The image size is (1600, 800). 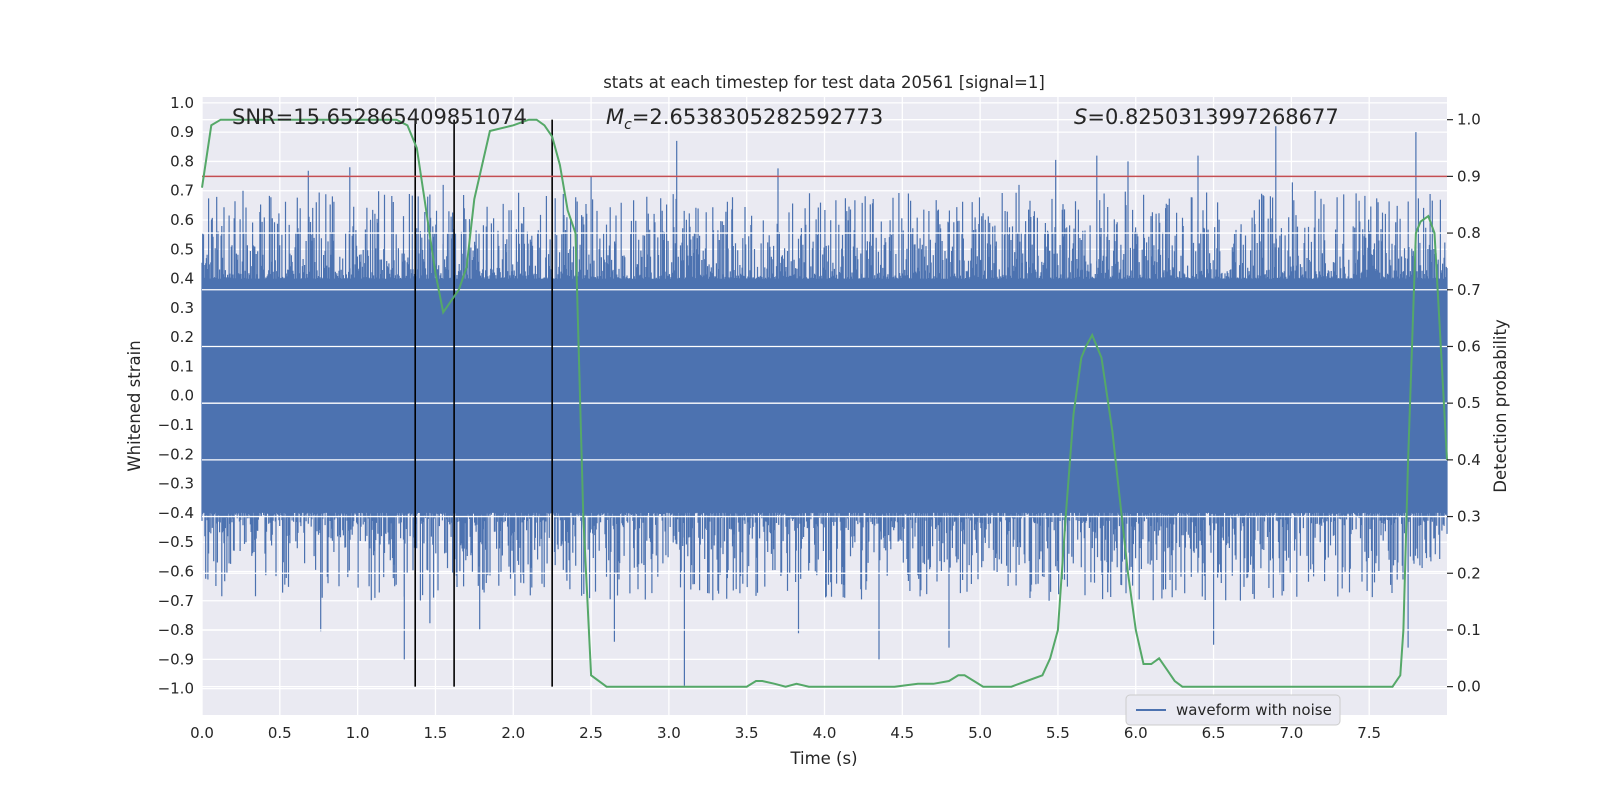 What do you see at coordinates (176, 542) in the screenshot?
I see `y-left-tick-label: −0.5` at bounding box center [176, 542].